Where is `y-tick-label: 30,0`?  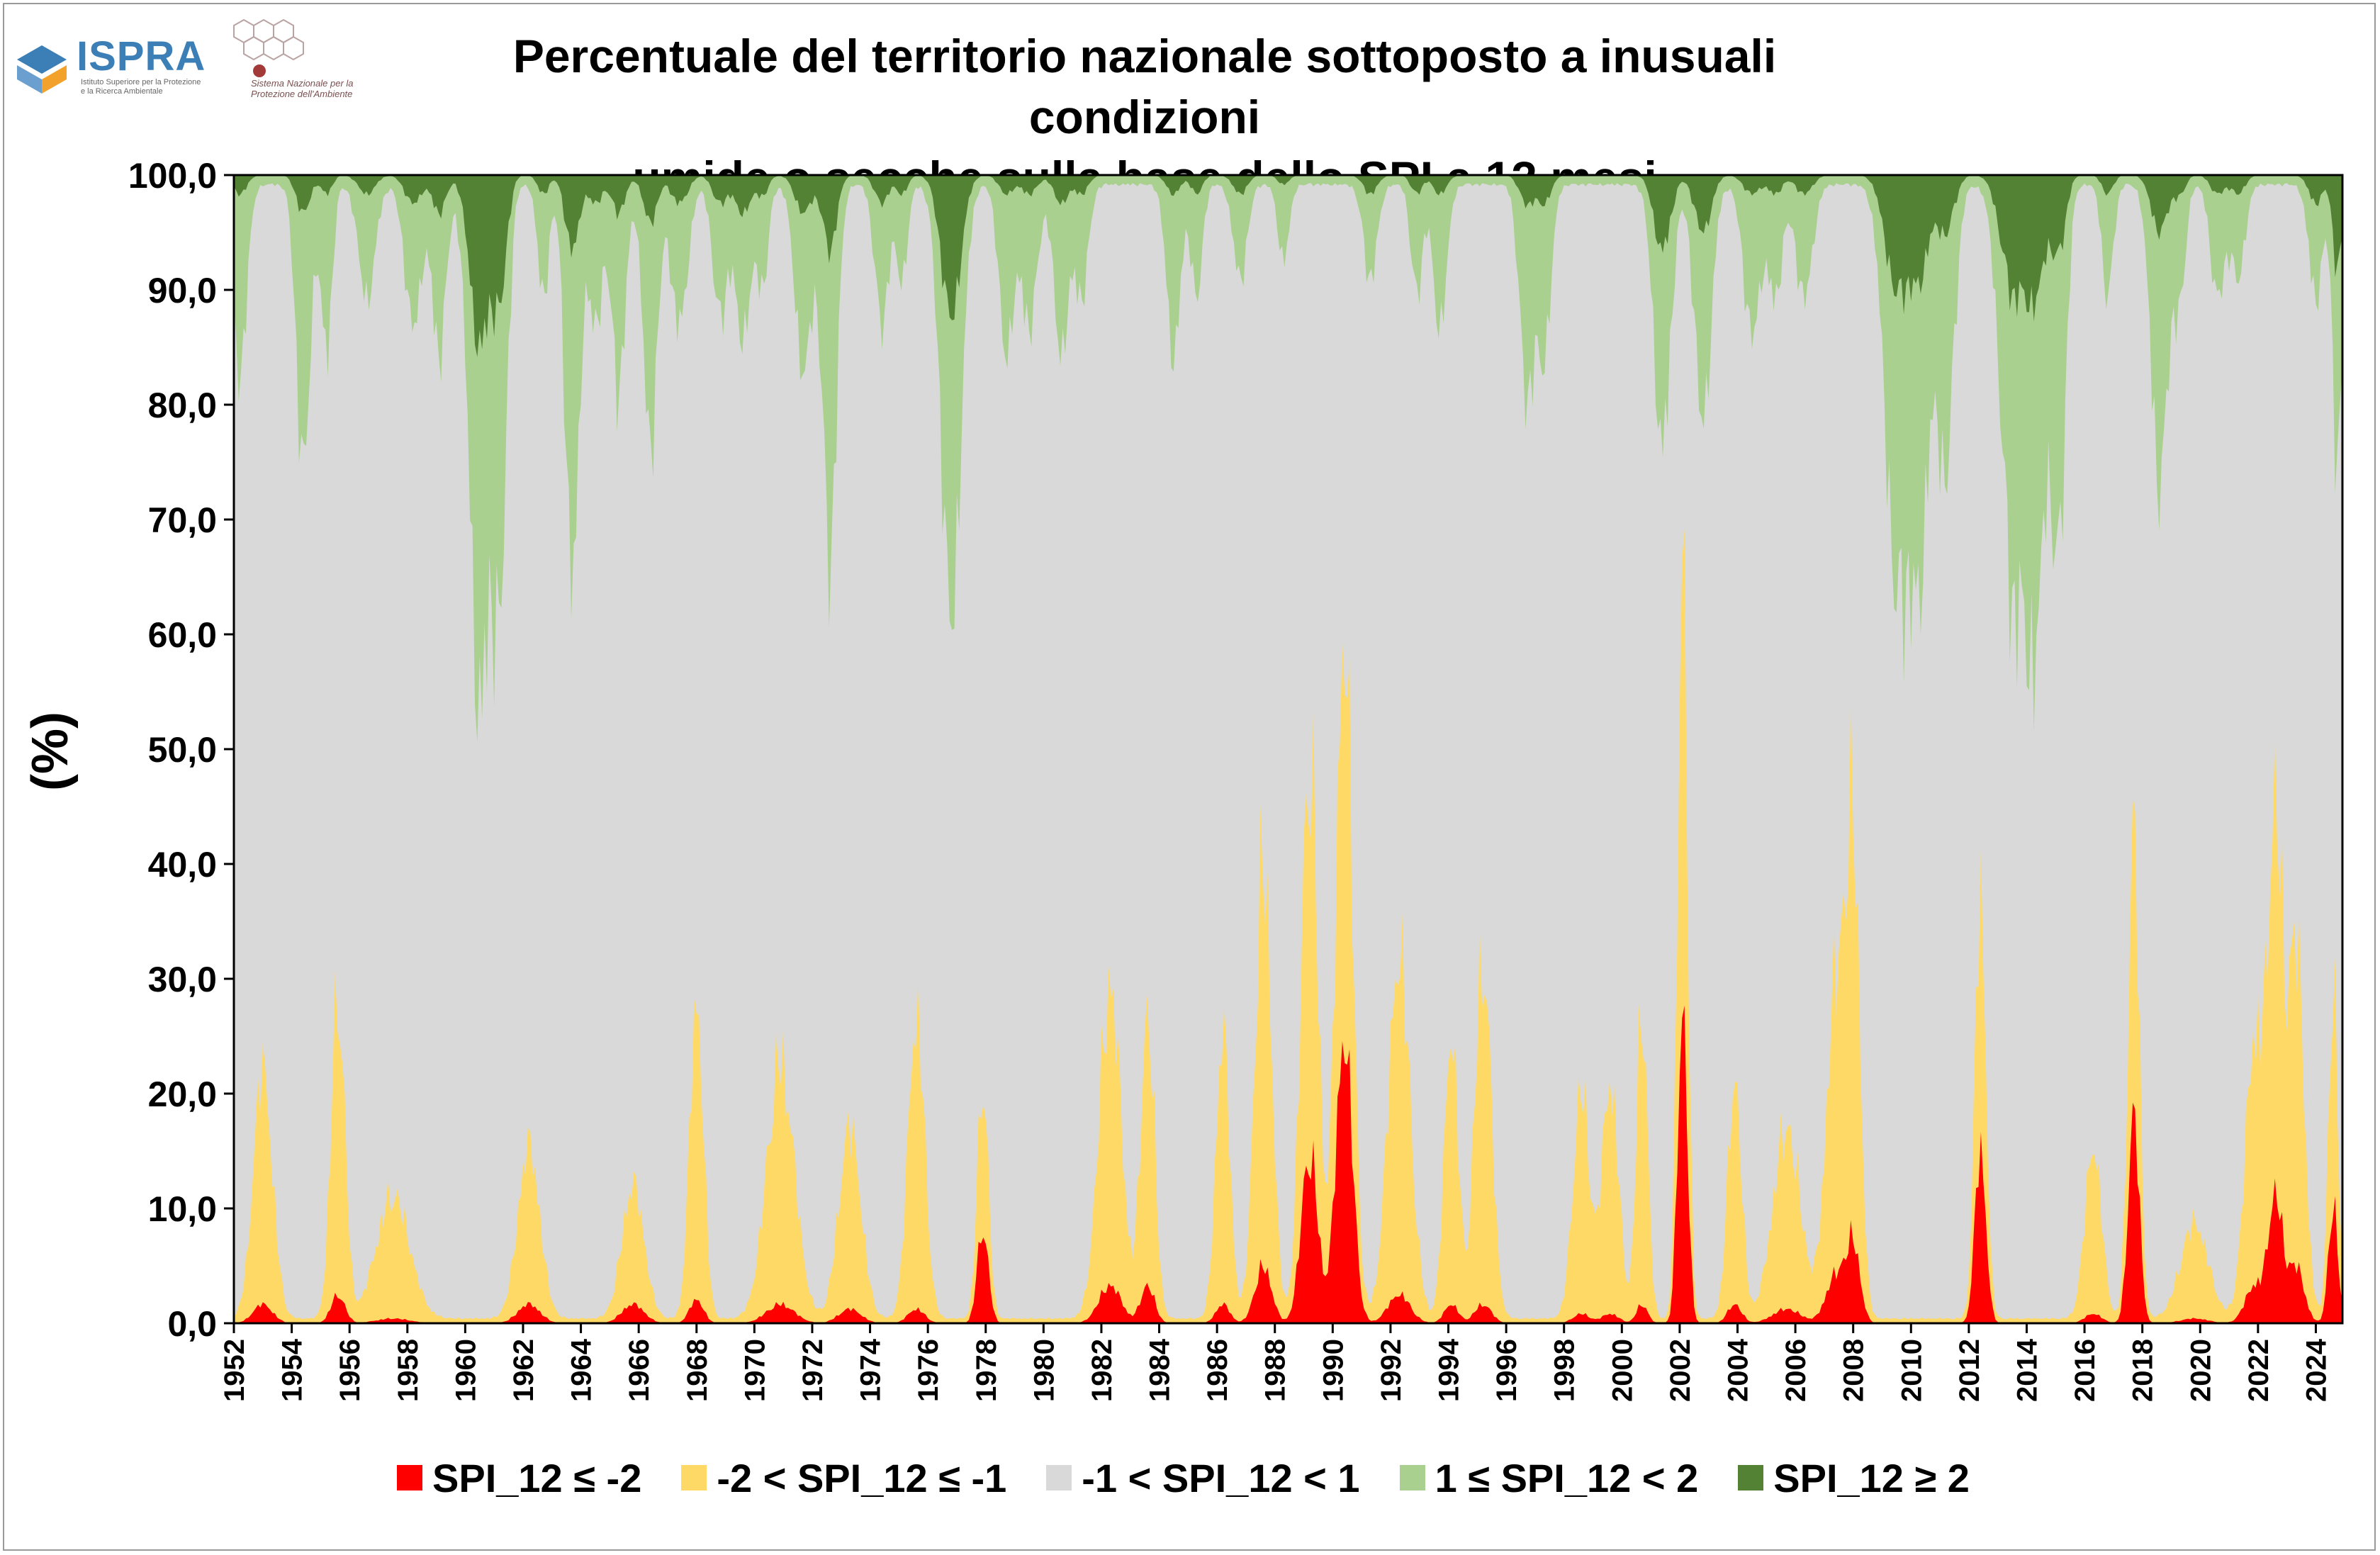 y-tick-label: 30,0 is located at coordinates (183, 979).